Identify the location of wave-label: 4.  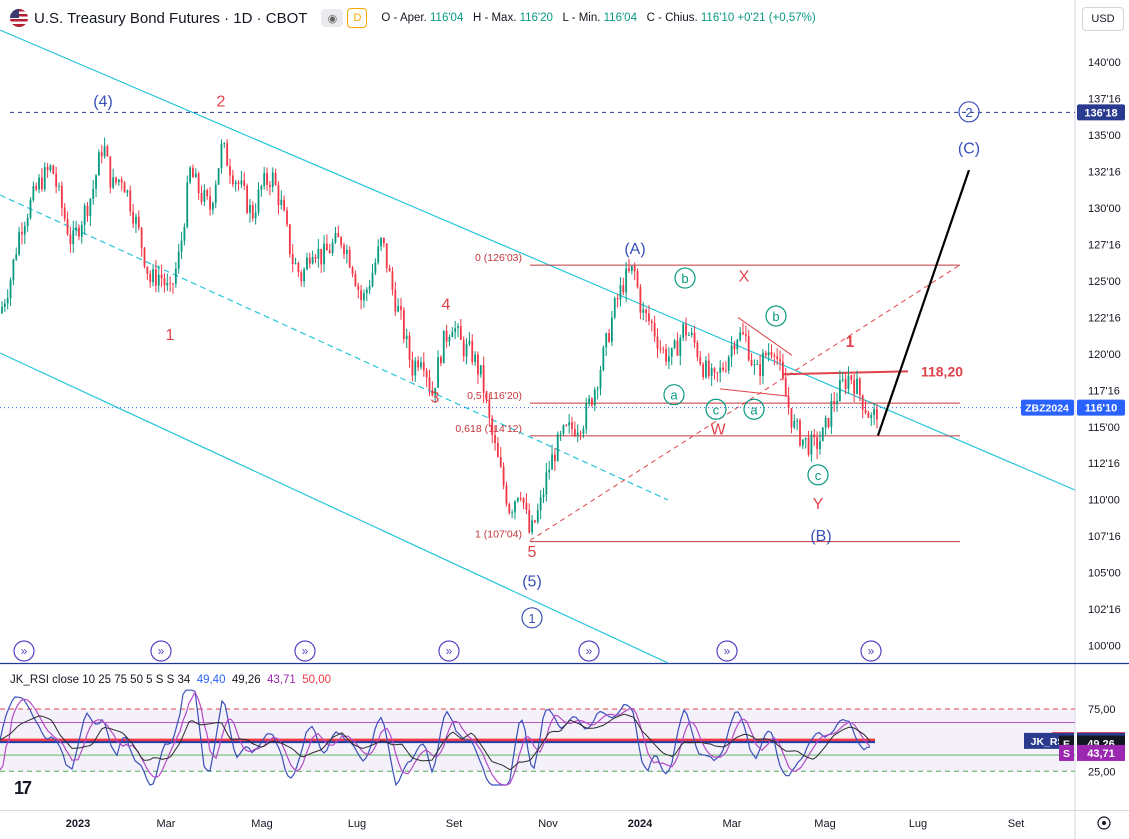
(446, 304).